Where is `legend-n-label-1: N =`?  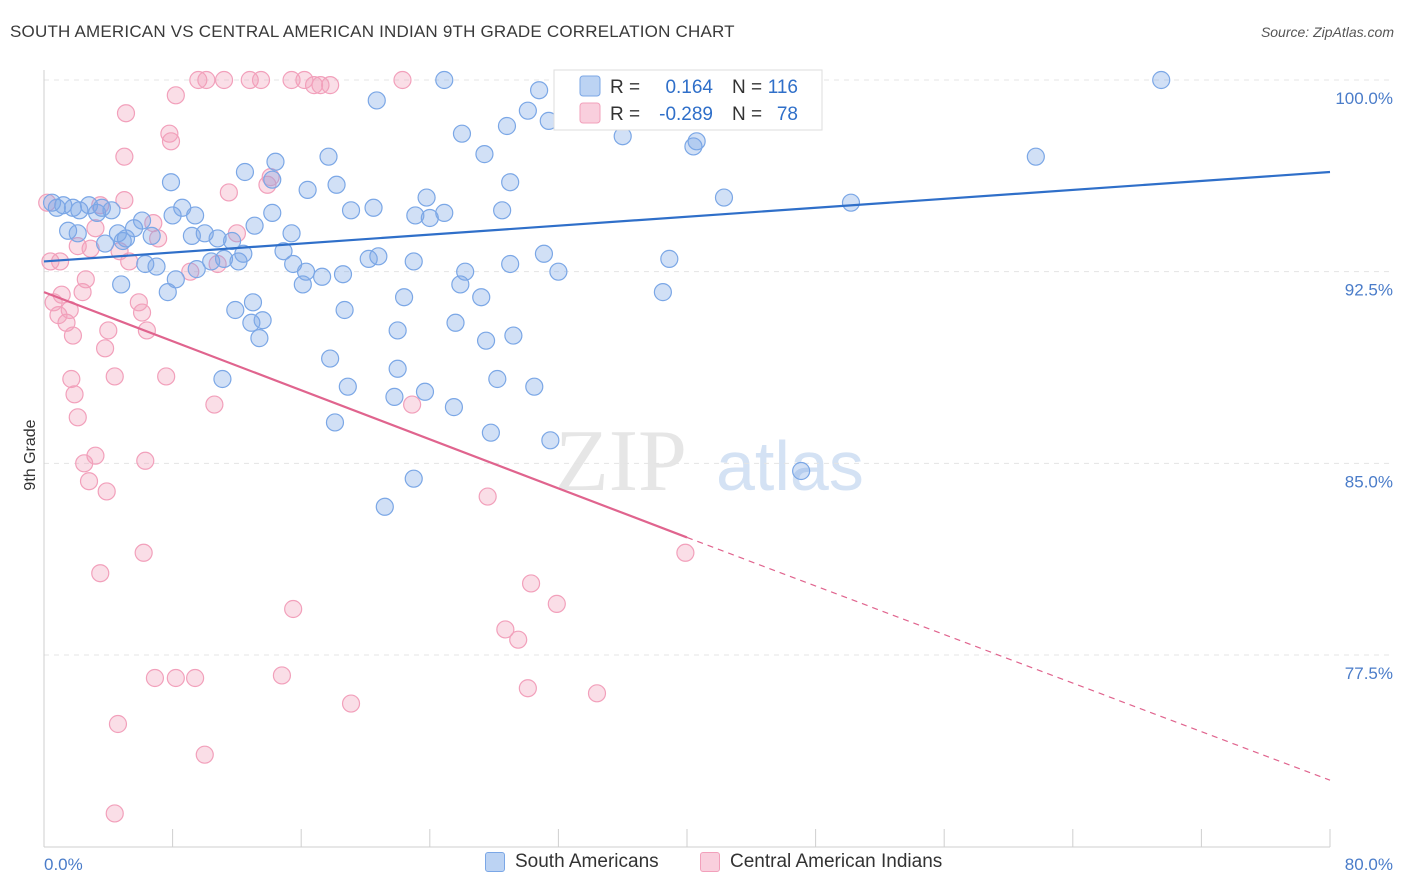 legend-n-label-1: N = is located at coordinates (747, 114).